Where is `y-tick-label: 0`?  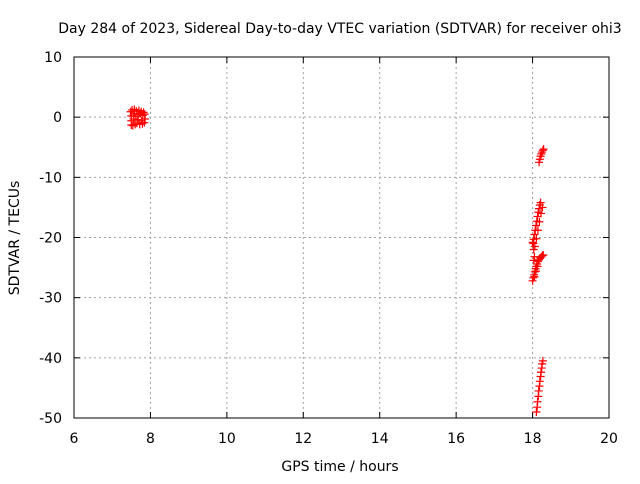 y-tick-label: 0 is located at coordinates (57, 118).